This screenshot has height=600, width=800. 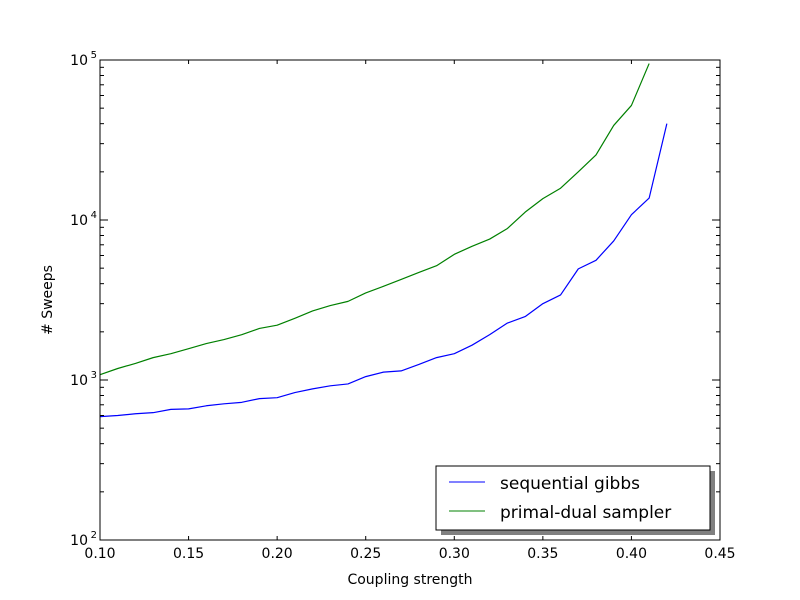 What do you see at coordinates (454, 554) in the screenshot?
I see `x-tick-label: 0.30` at bounding box center [454, 554].